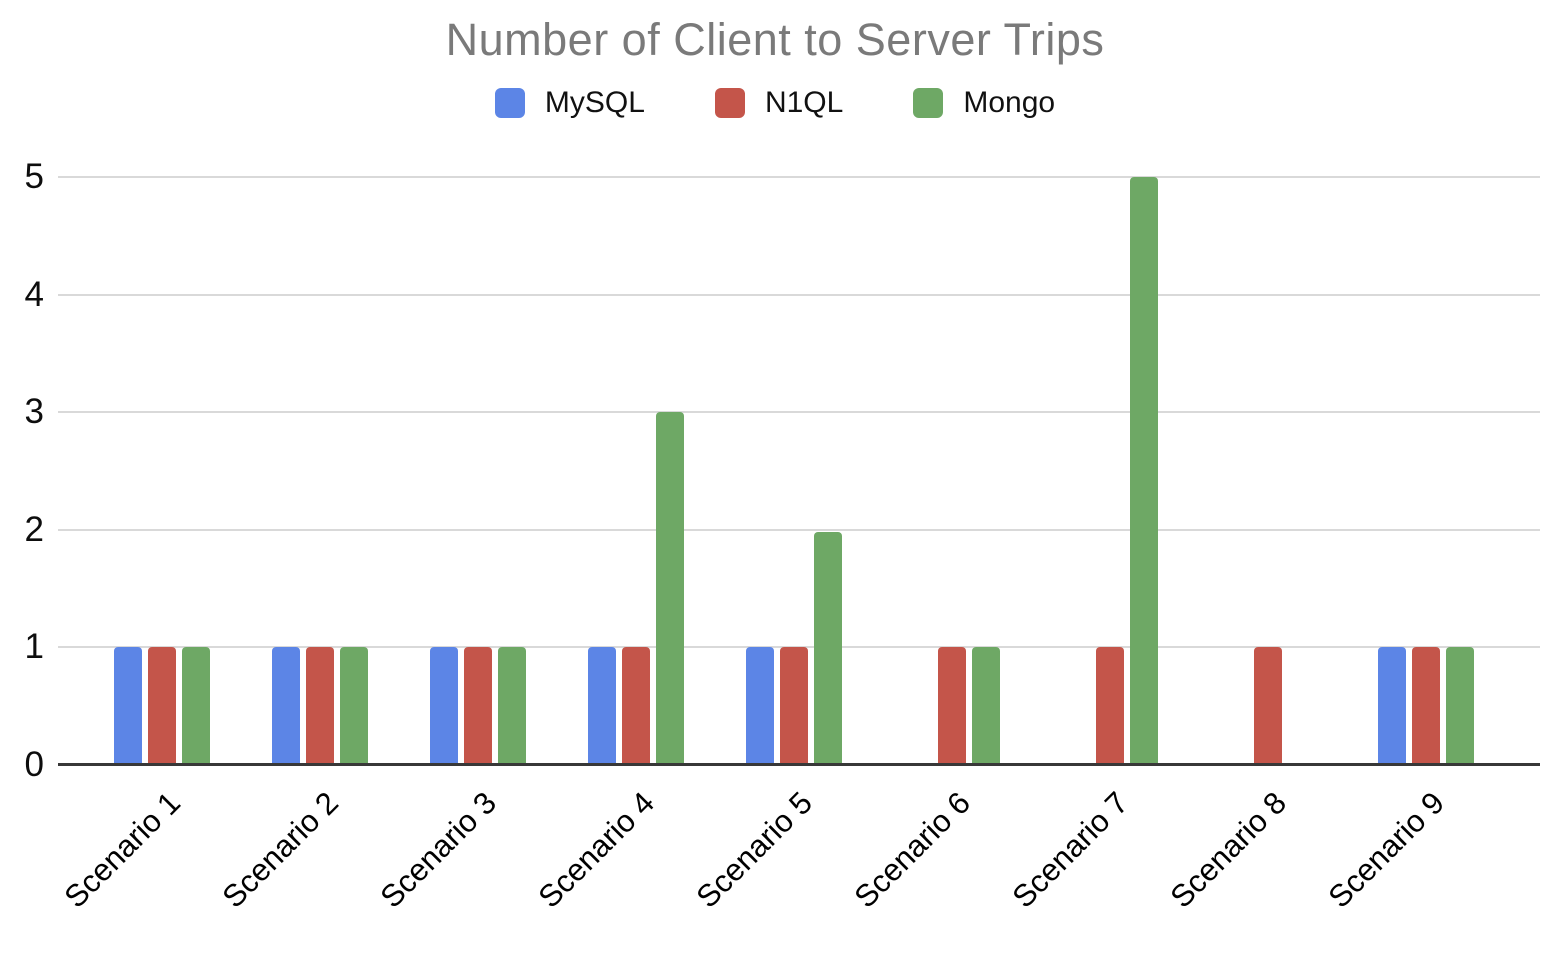 The image size is (1550, 972). What do you see at coordinates (34, 647) in the screenshot?
I see `y-axis-tick-label: 1` at bounding box center [34, 647].